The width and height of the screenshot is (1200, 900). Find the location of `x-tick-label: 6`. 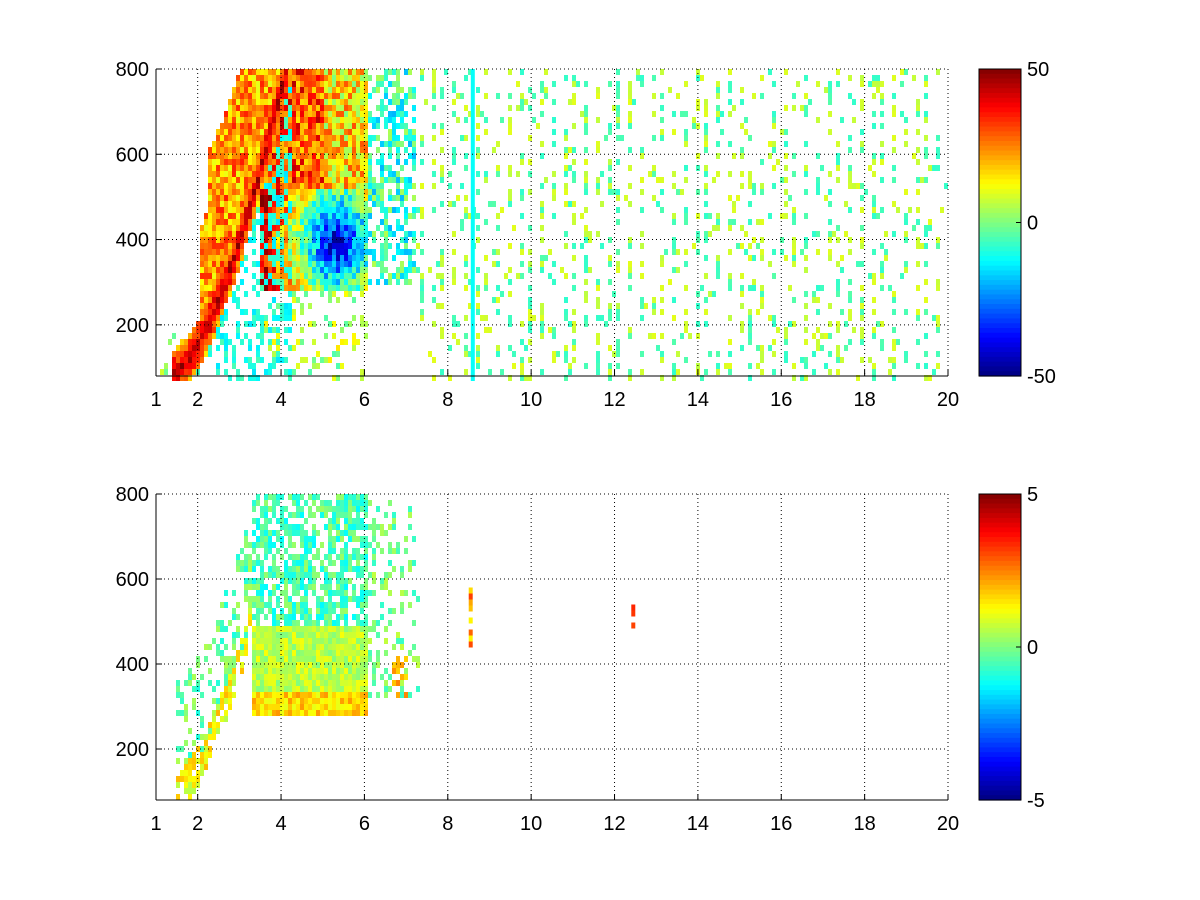

x-tick-label: 6 is located at coordinates (364, 400).